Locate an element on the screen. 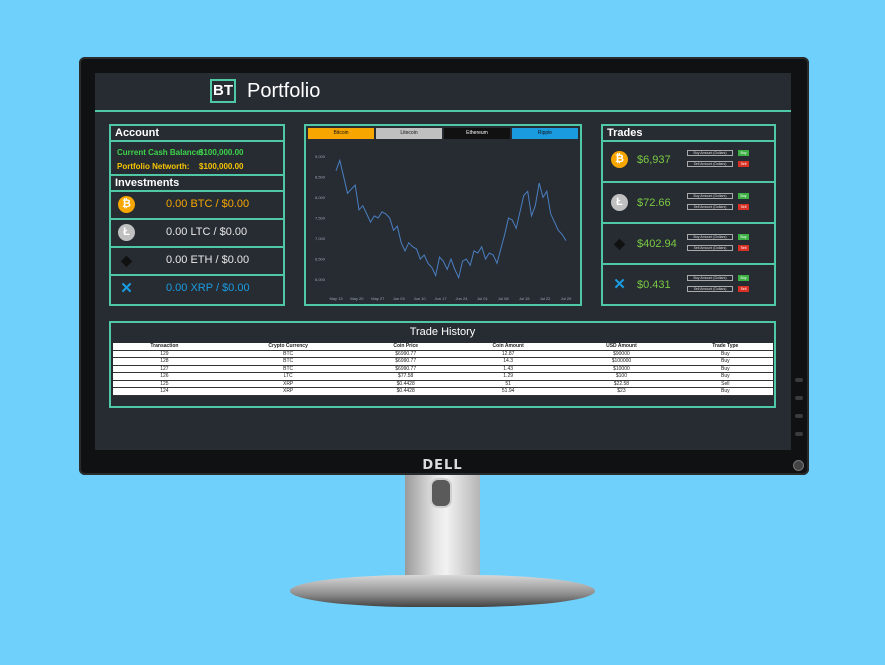  tab-ethereum: Ethereum is located at coordinates (477, 133).